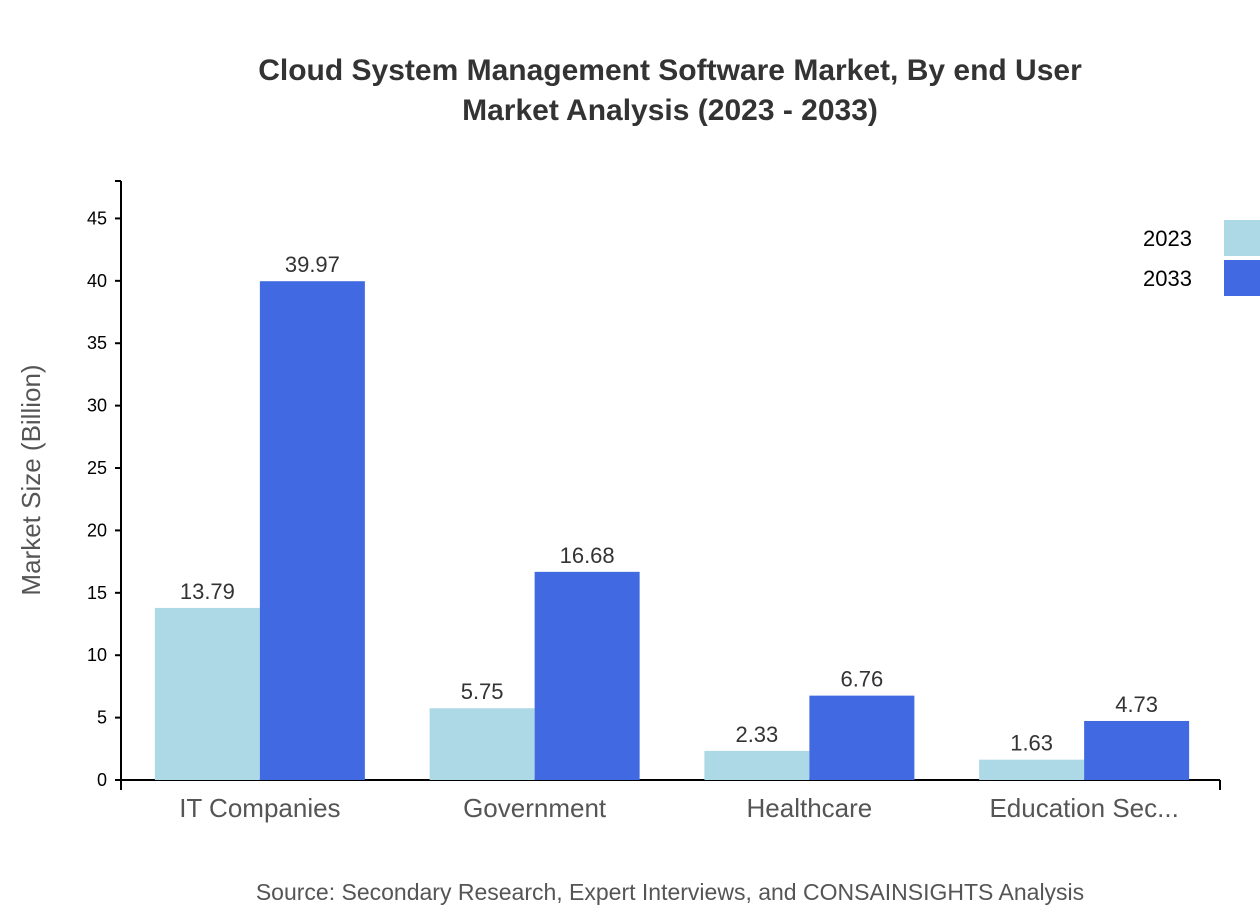 The width and height of the screenshot is (1260, 920). What do you see at coordinates (97, 468) in the screenshot?
I see `y-tick-label: 25` at bounding box center [97, 468].